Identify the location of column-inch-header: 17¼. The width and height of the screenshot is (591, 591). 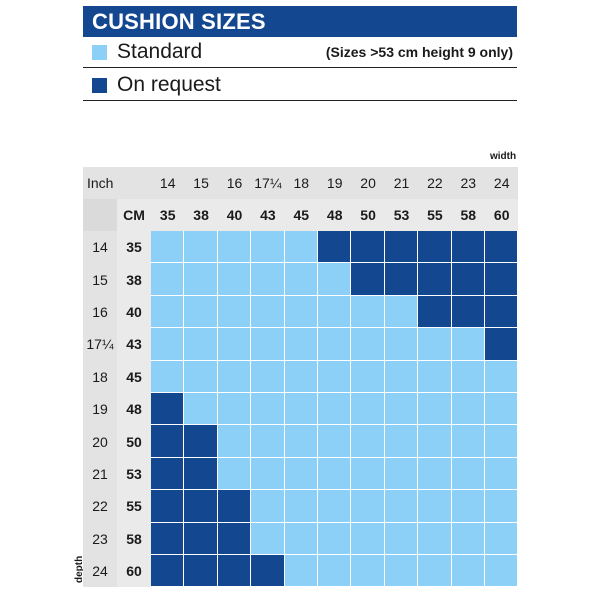
(268, 183).